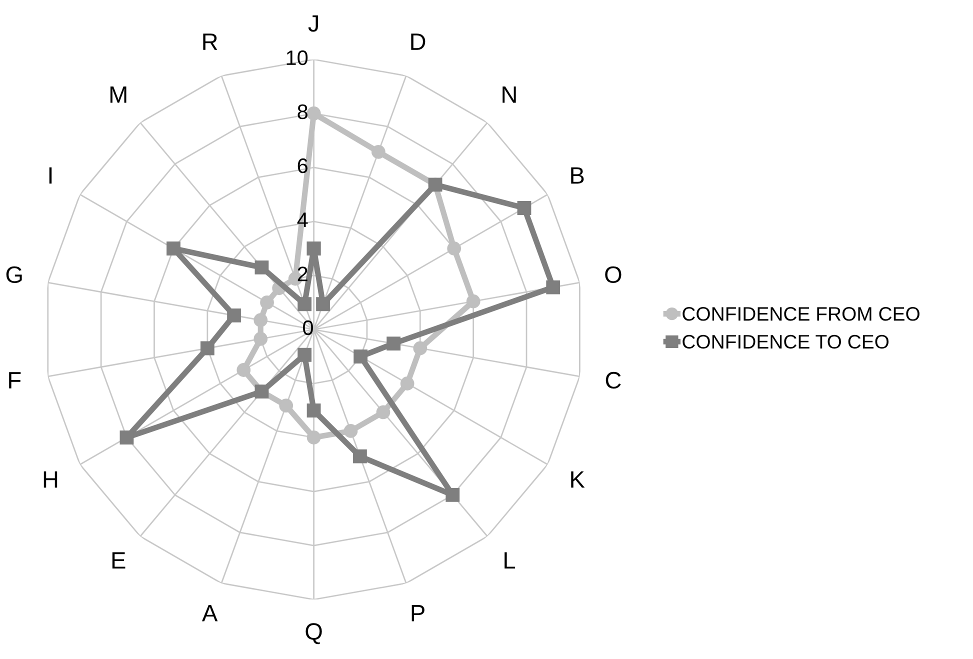 The height and width of the screenshot is (659, 973). I want to click on spoke-label: N, so click(509, 94).